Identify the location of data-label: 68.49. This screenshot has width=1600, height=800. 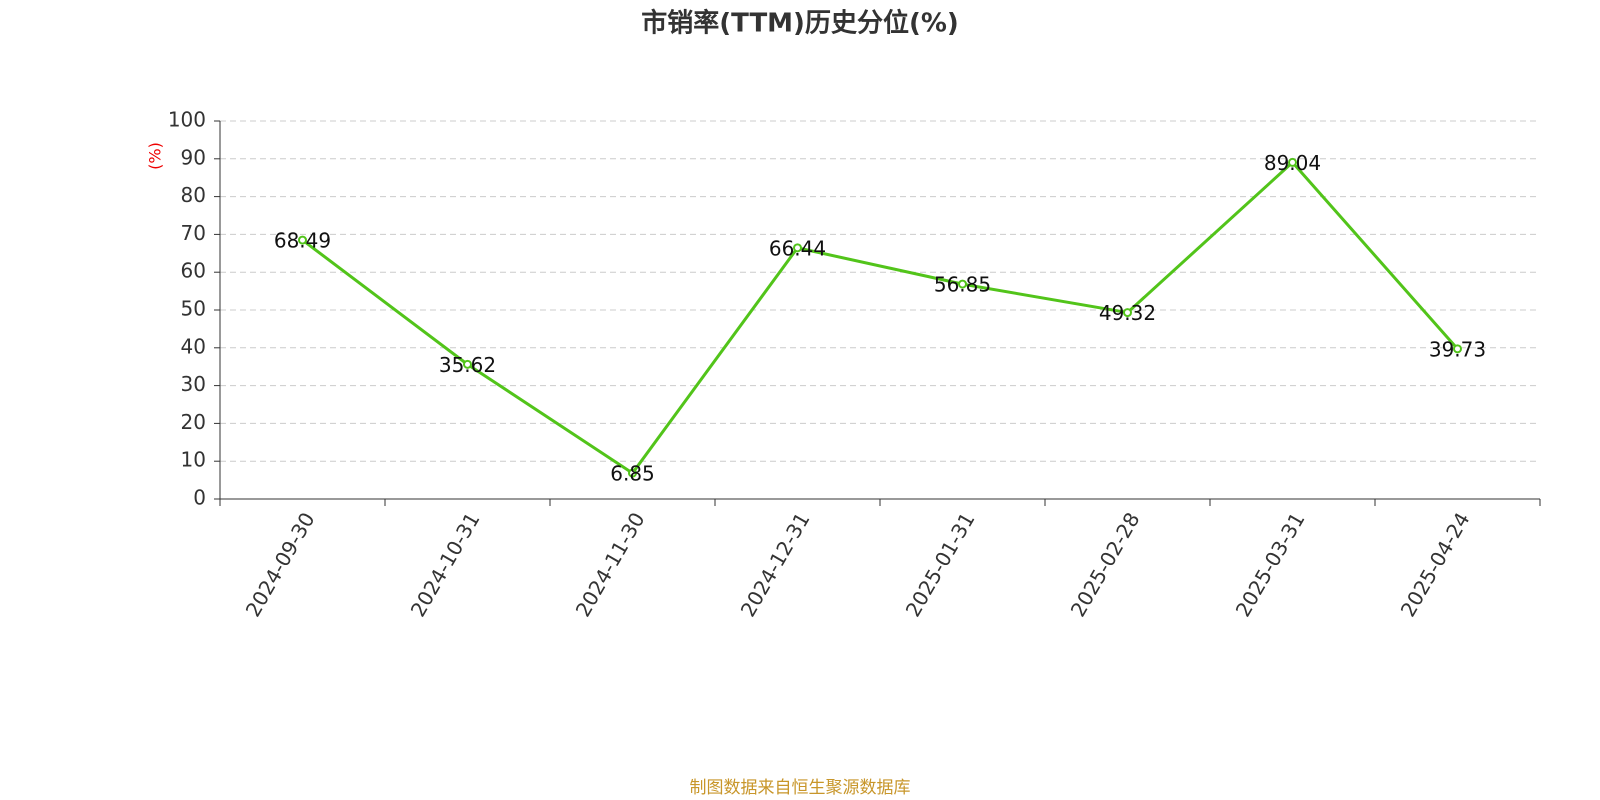
(302, 241).